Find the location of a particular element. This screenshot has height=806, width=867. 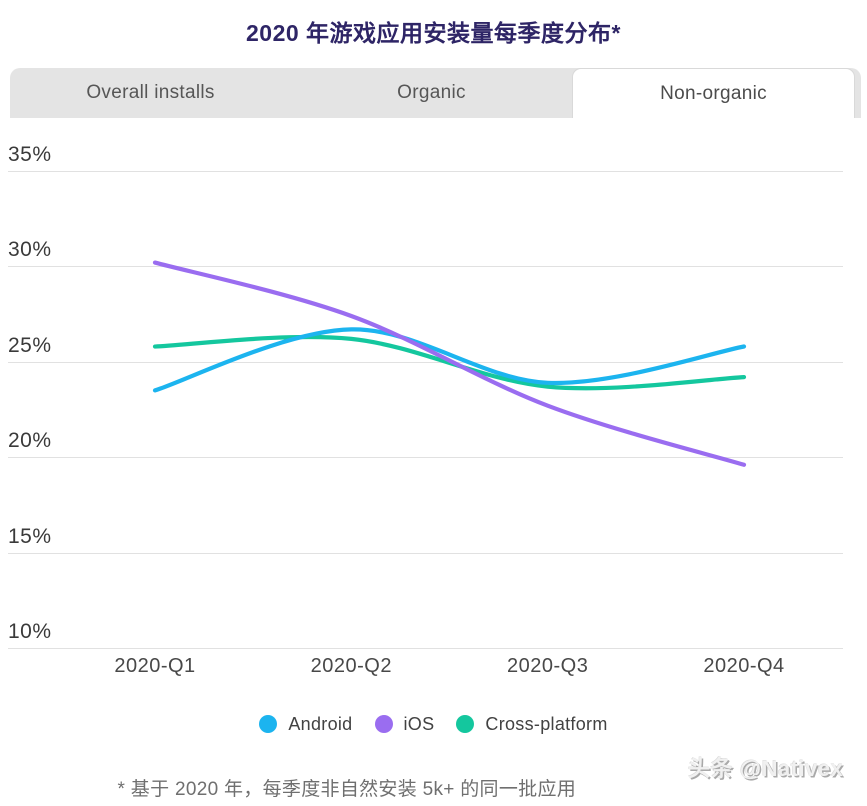

watermark: 头条 @Nativex is located at coordinates (766, 768).